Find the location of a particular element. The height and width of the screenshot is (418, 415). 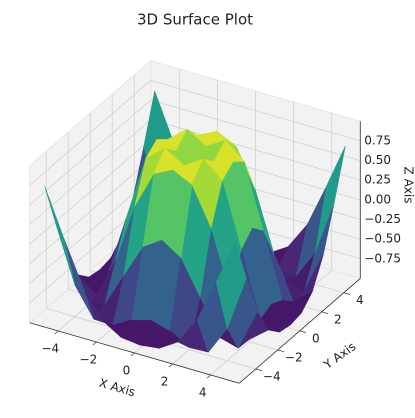

x-tick-label: −4 is located at coordinates (50, 348).